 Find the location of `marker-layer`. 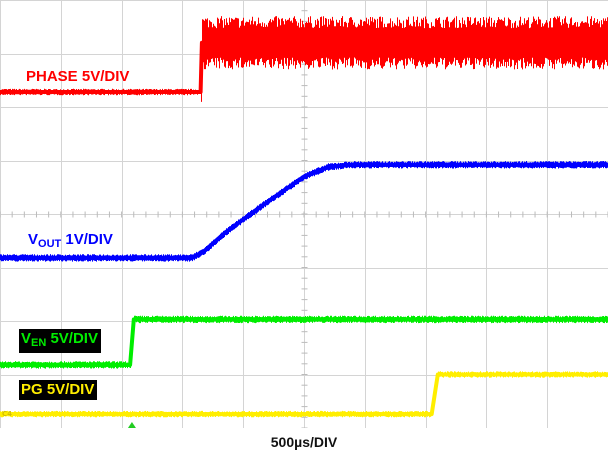

marker-layer is located at coordinates (131, 425).